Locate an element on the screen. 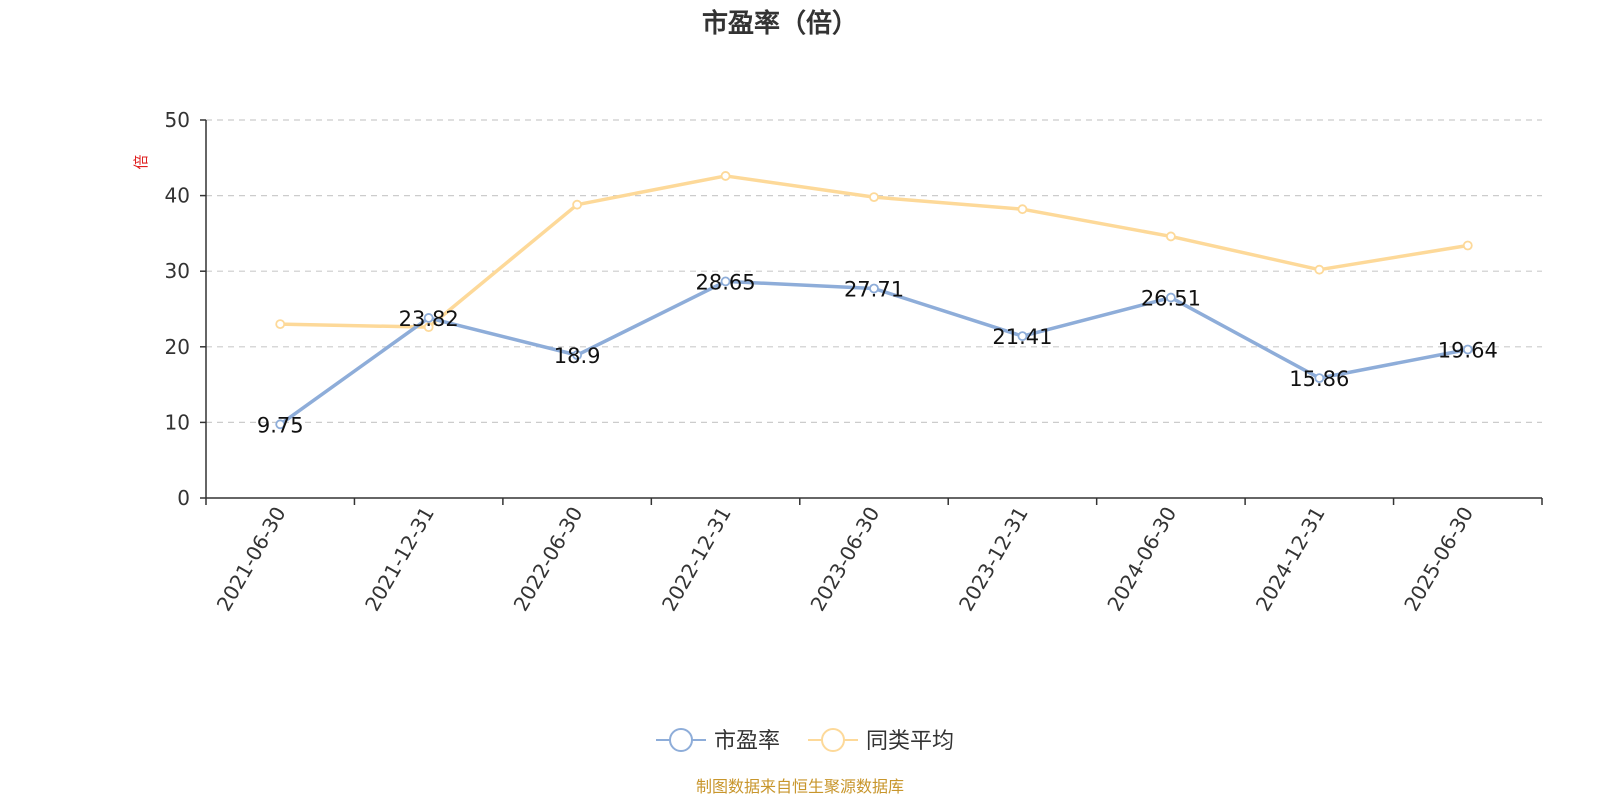  y-tick-label-4: 40 is located at coordinates (177, 196).